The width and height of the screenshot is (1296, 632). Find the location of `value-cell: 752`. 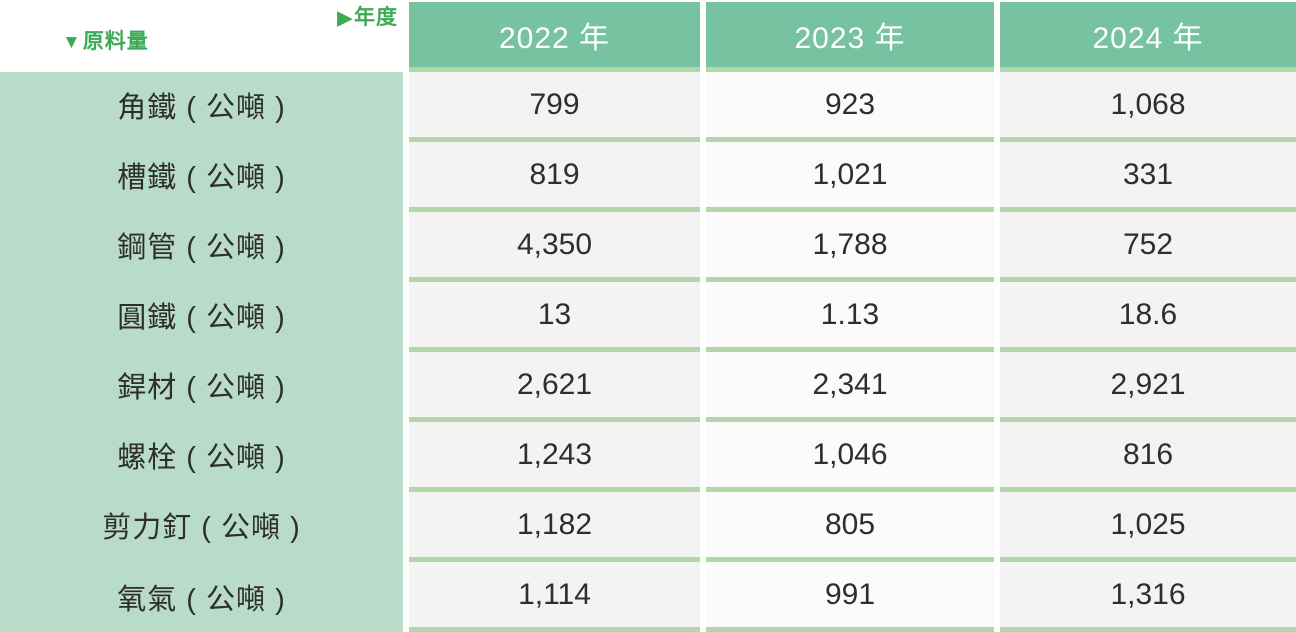

value-cell: 752 is located at coordinates (1148, 247).